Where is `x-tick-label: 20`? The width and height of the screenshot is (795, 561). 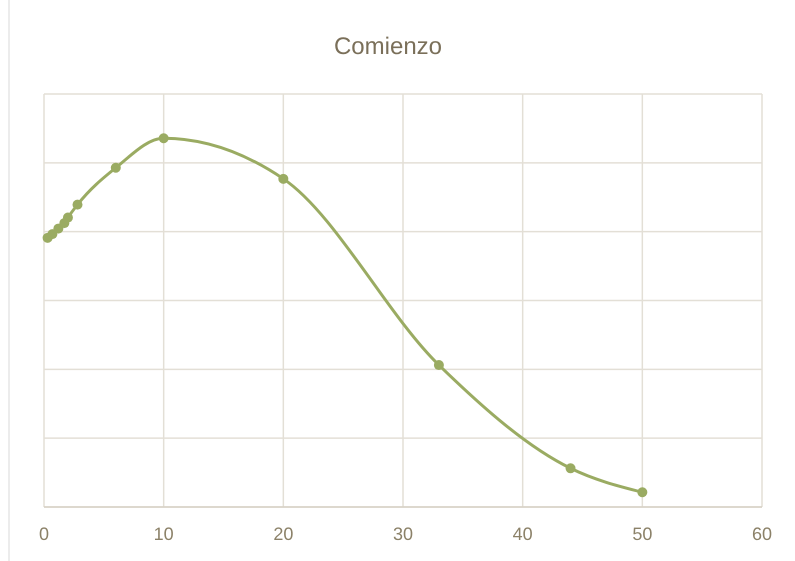 x-tick-label: 20 is located at coordinates (283, 534).